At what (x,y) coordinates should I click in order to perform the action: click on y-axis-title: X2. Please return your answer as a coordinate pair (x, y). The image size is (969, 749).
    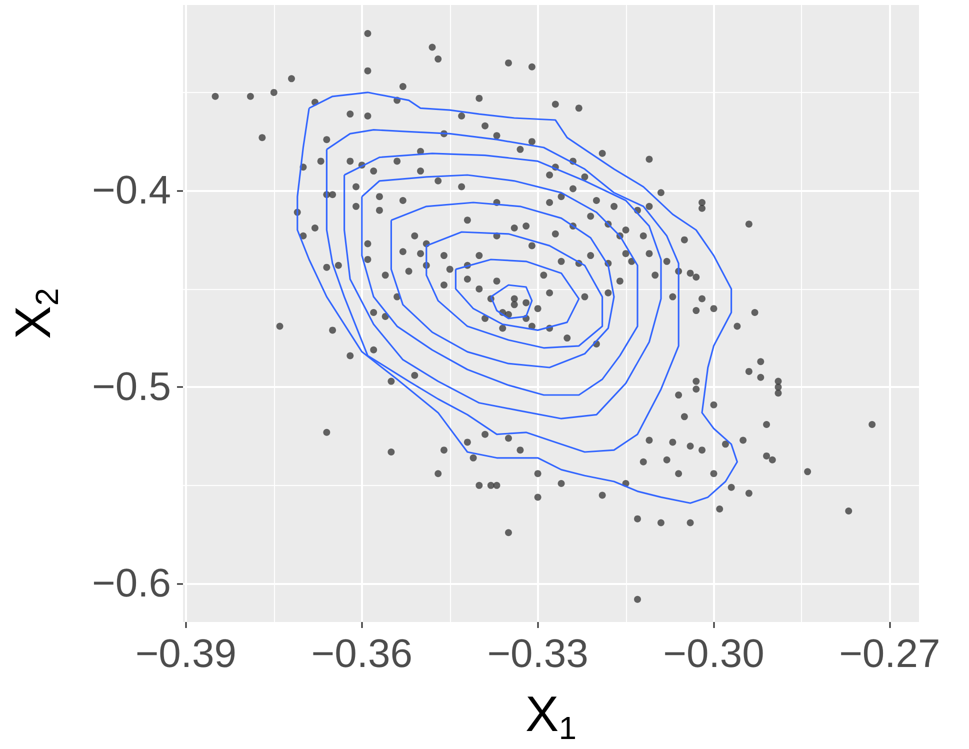
    Looking at the image, I should click on (35, 314).